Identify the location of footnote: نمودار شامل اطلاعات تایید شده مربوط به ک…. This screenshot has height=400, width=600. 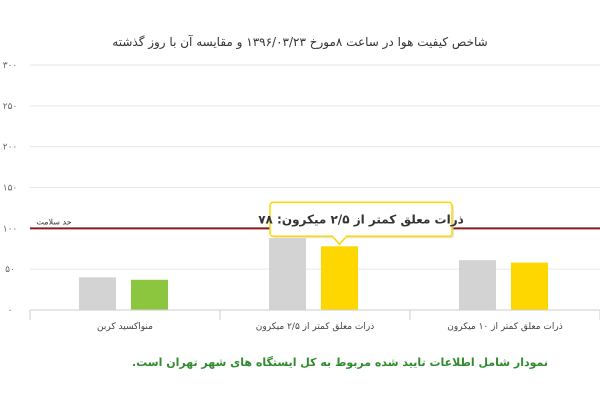
(340, 362).